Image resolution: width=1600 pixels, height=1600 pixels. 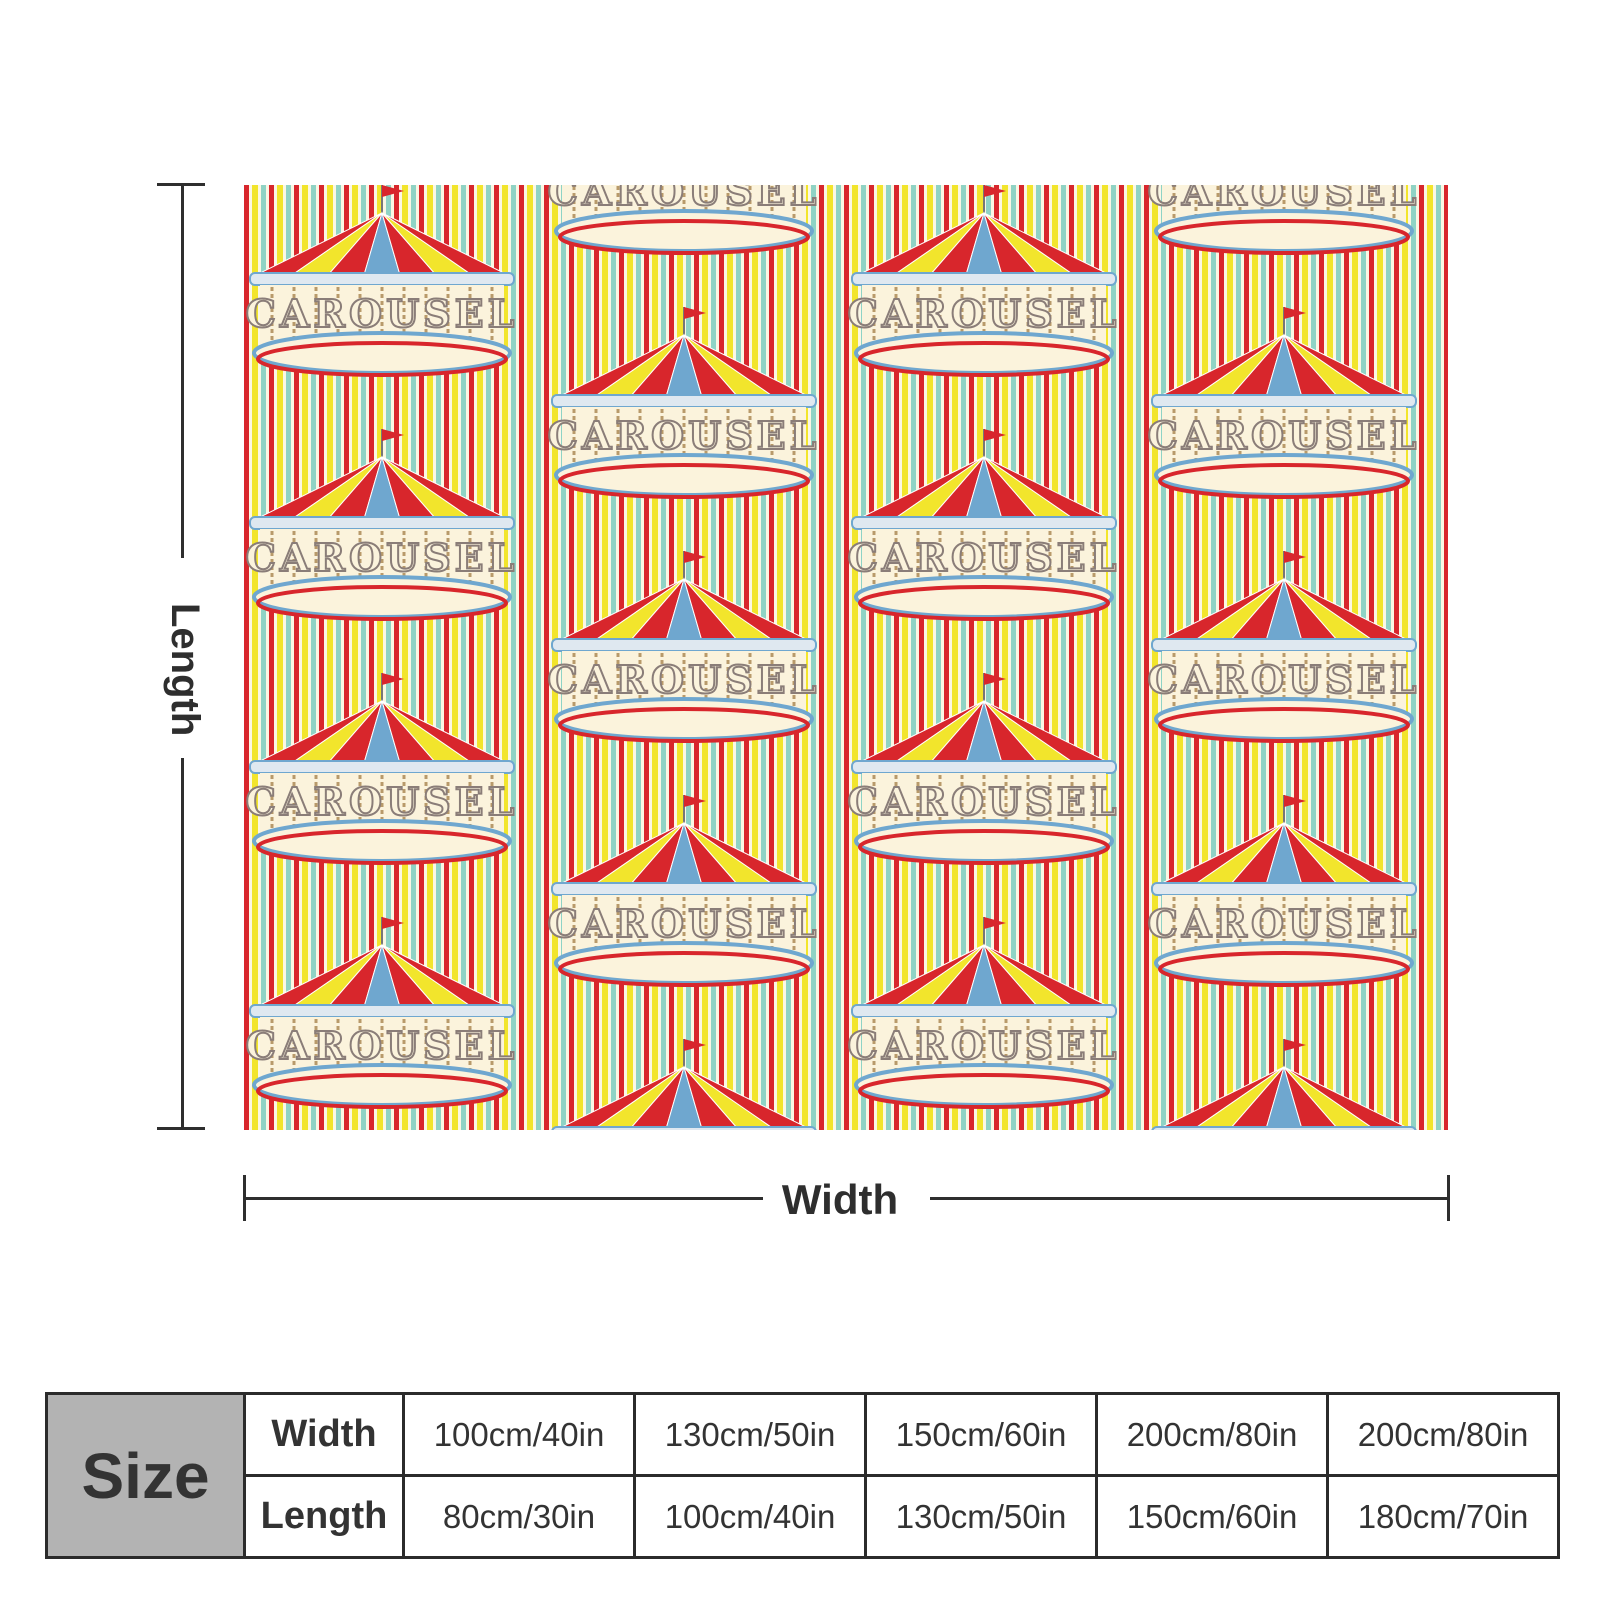 What do you see at coordinates (324, 1516) in the screenshot?
I see `length-row-label: Length` at bounding box center [324, 1516].